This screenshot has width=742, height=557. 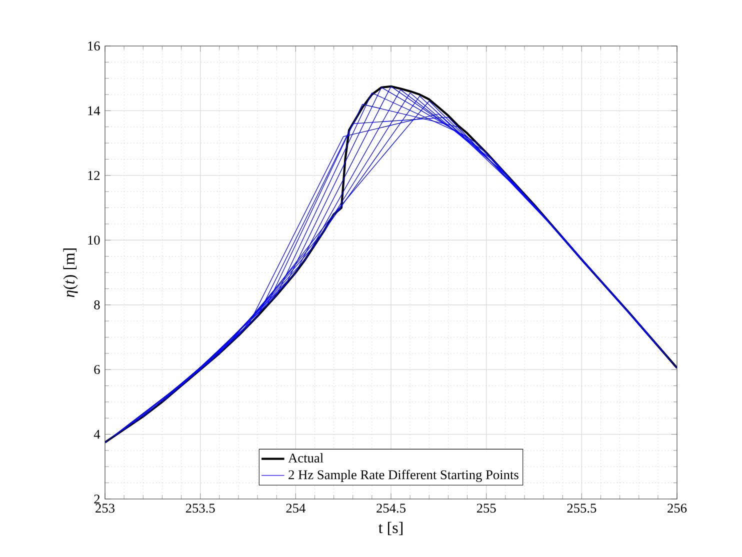 I want to click on x-tick-label: 253, so click(x=105, y=508).